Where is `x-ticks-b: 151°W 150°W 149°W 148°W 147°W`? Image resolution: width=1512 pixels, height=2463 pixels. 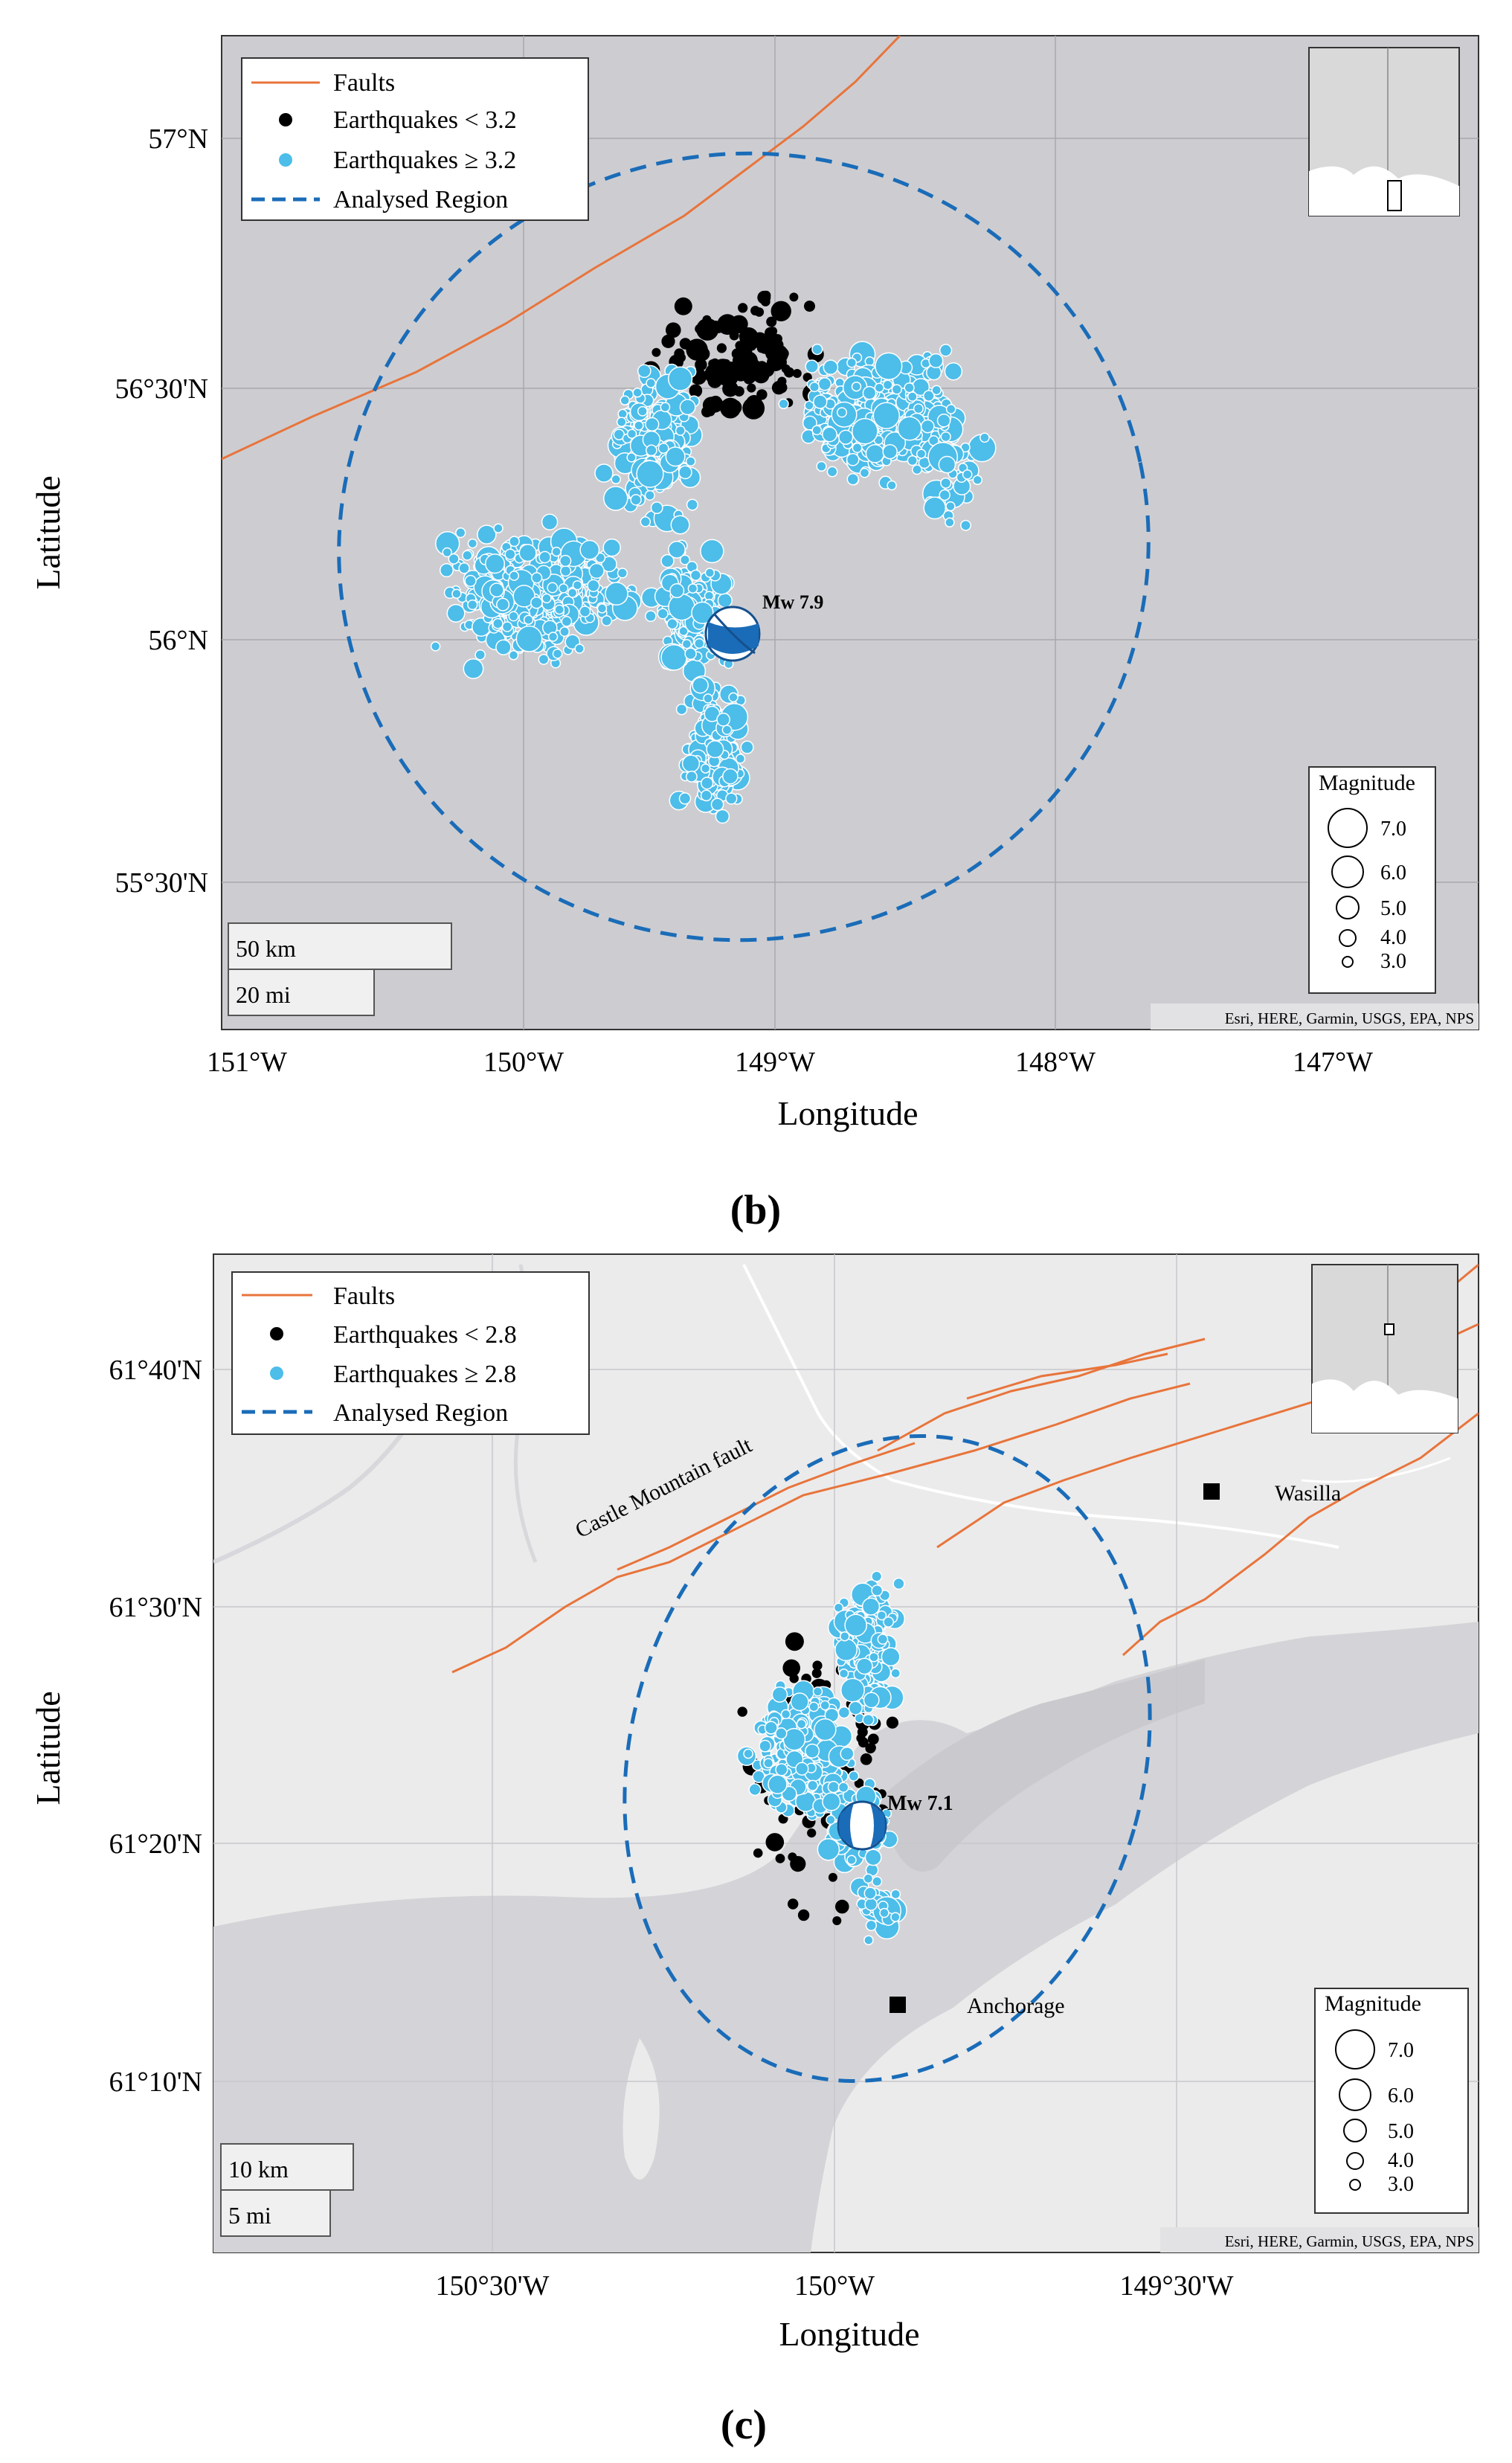
x-ticks-b: 151°W 150°W 149°W 148°W 147°W is located at coordinates (790, 1062).